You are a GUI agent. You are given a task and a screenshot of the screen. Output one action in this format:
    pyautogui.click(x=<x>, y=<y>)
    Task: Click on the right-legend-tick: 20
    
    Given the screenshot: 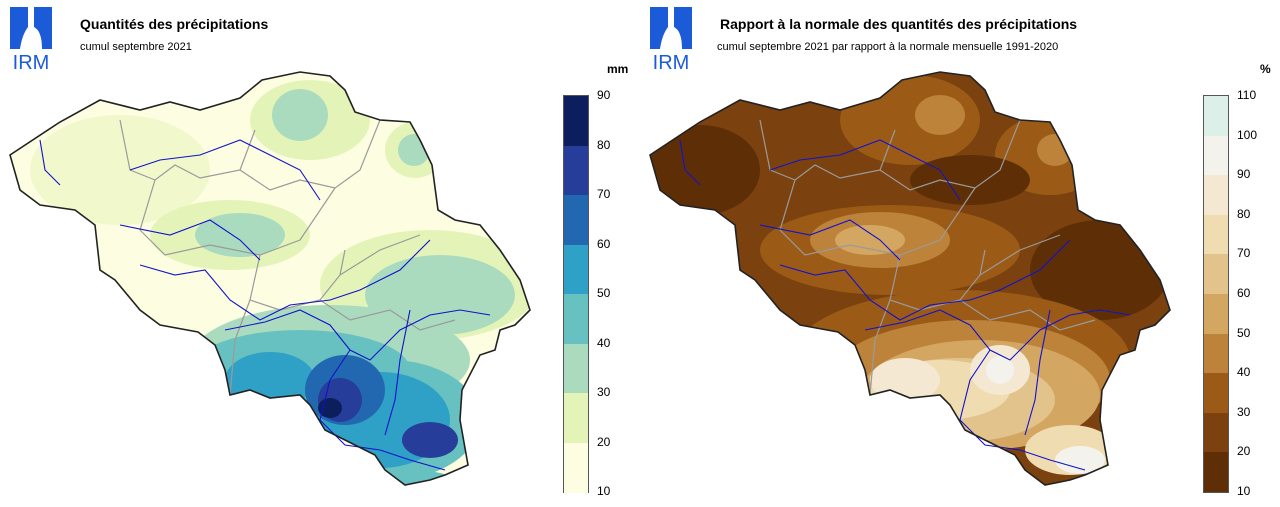 What is the action you would take?
    pyautogui.click(x=1244, y=451)
    